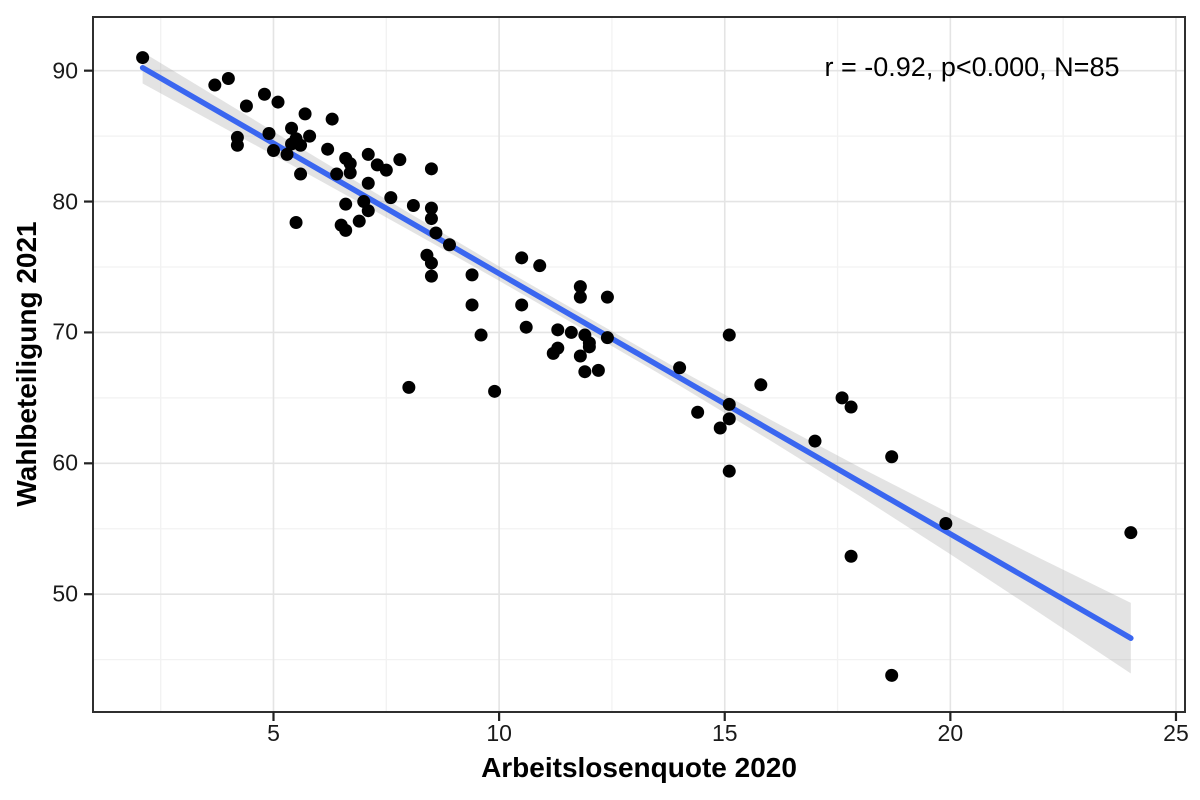  I want to click on x-axis-title: Arbeitslosenquote 2020, so click(639, 767).